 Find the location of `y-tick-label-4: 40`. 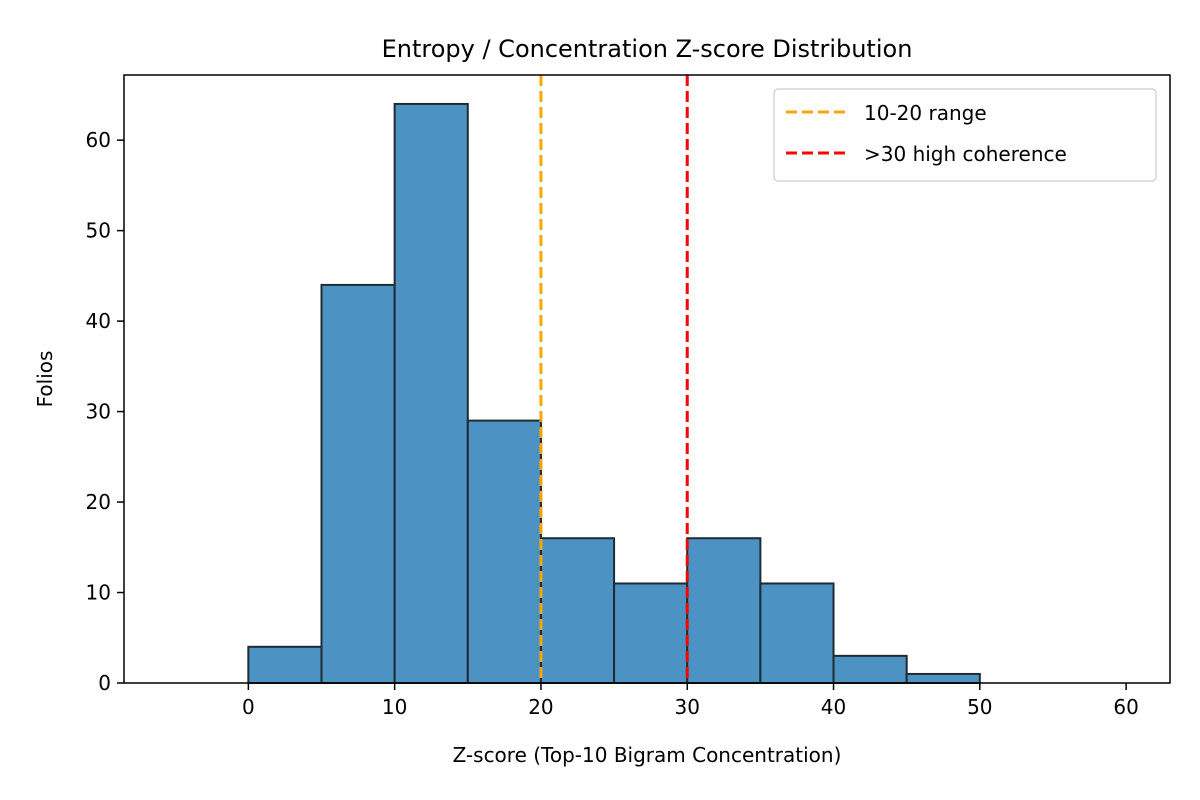

y-tick-label-4: 40 is located at coordinates (98, 321).